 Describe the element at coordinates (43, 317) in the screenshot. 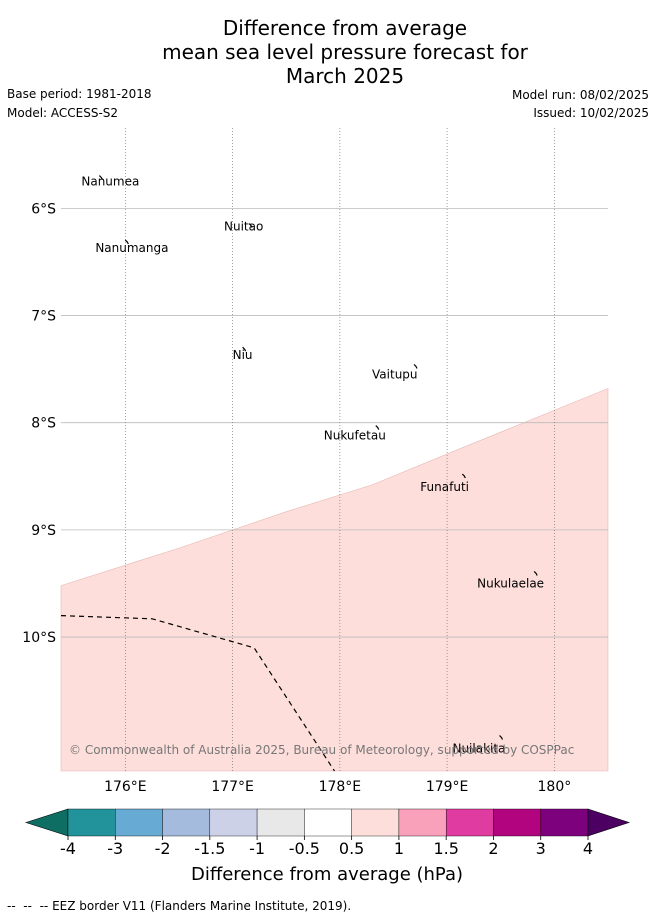

I see `lat-tick-label: 7°S` at that location.